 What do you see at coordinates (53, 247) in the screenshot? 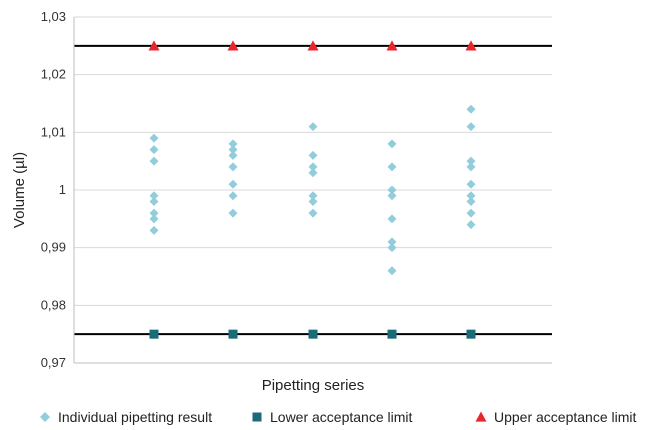
I see `y-tick-label: 0,99` at bounding box center [53, 247].